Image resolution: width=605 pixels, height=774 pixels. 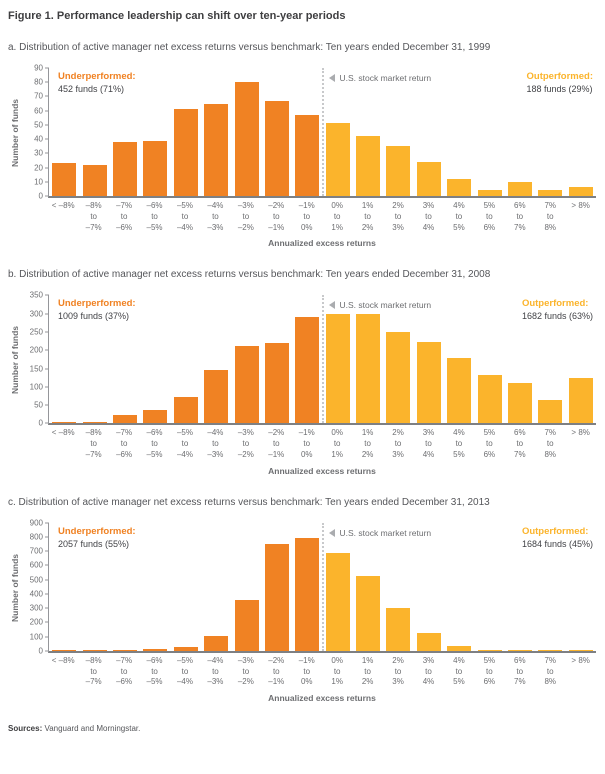 What do you see at coordinates (520, 443) in the screenshot?
I see `x-category-label: 6% to 7%` at bounding box center [520, 443].